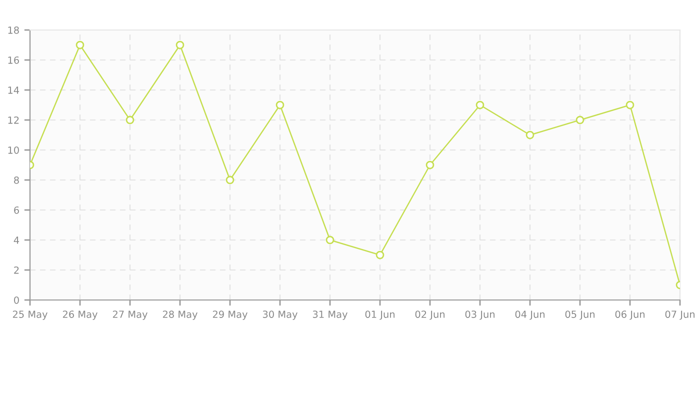 The width and height of the screenshot is (700, 400). I want to click on x-tick-label: 01 Jun, so click(379, 315).